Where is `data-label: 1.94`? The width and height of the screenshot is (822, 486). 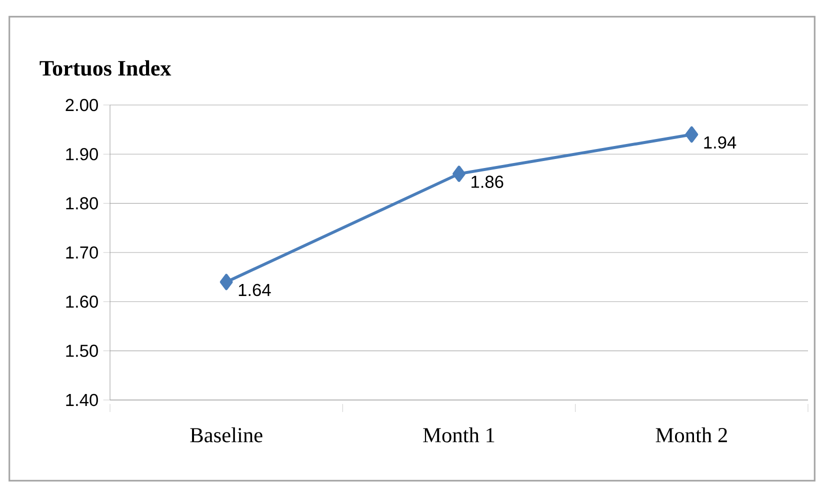 data-label: 1.94 is located at coordinates (720, 142).